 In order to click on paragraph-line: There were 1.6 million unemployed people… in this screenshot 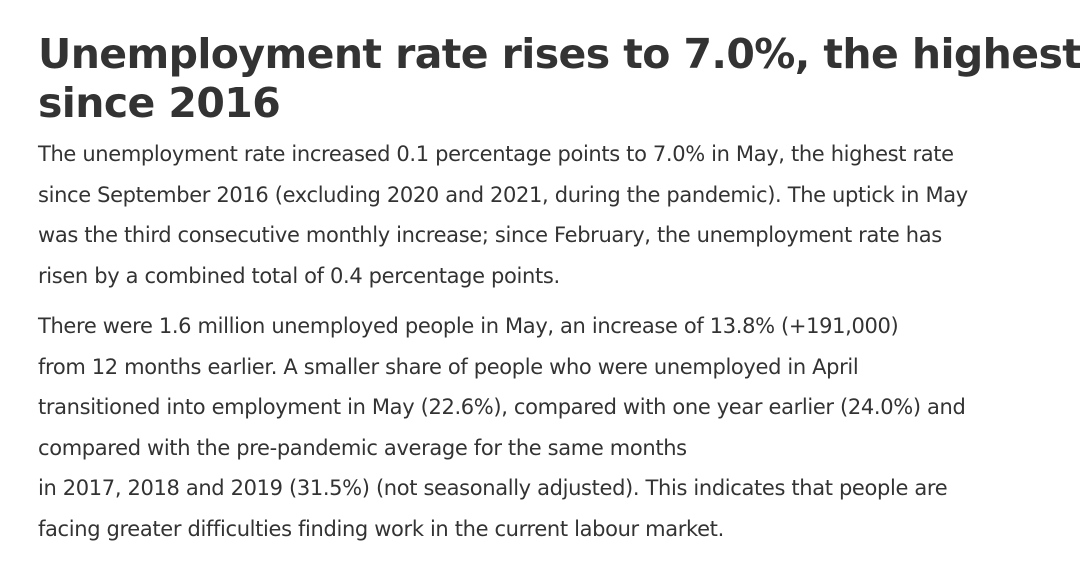, I will do `click(468, 326)`.